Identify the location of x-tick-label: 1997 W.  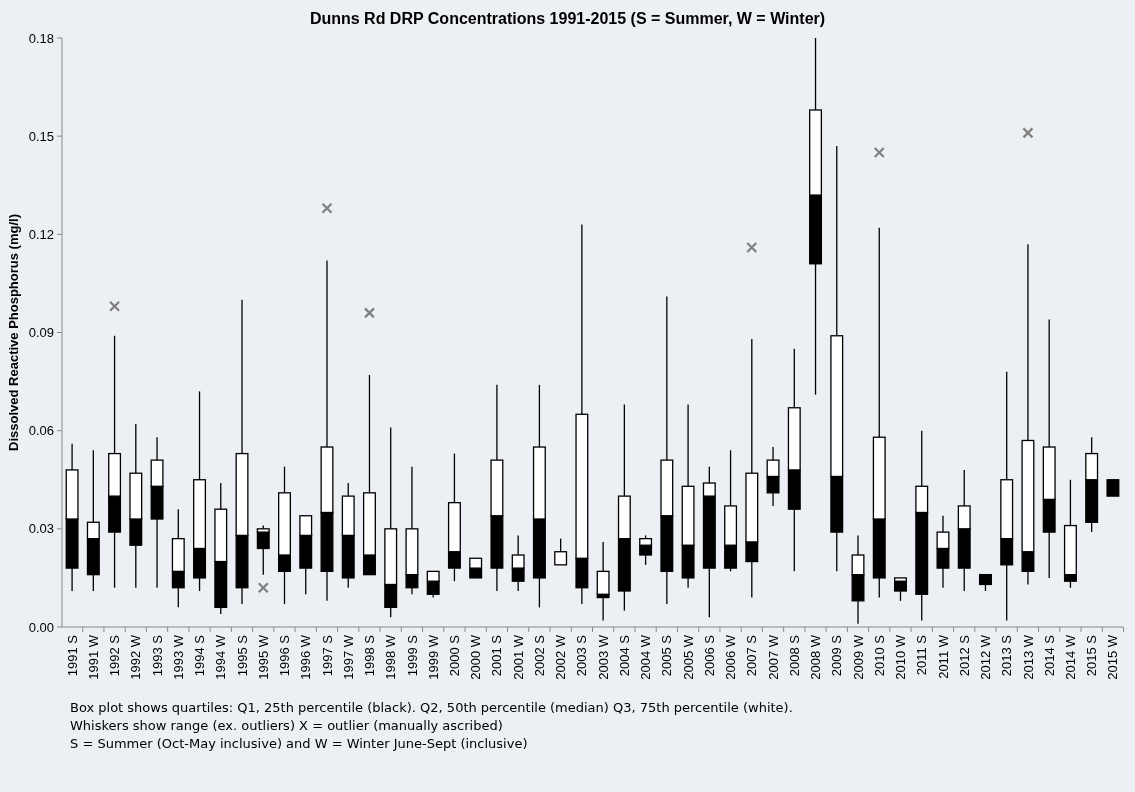
(348, 657).